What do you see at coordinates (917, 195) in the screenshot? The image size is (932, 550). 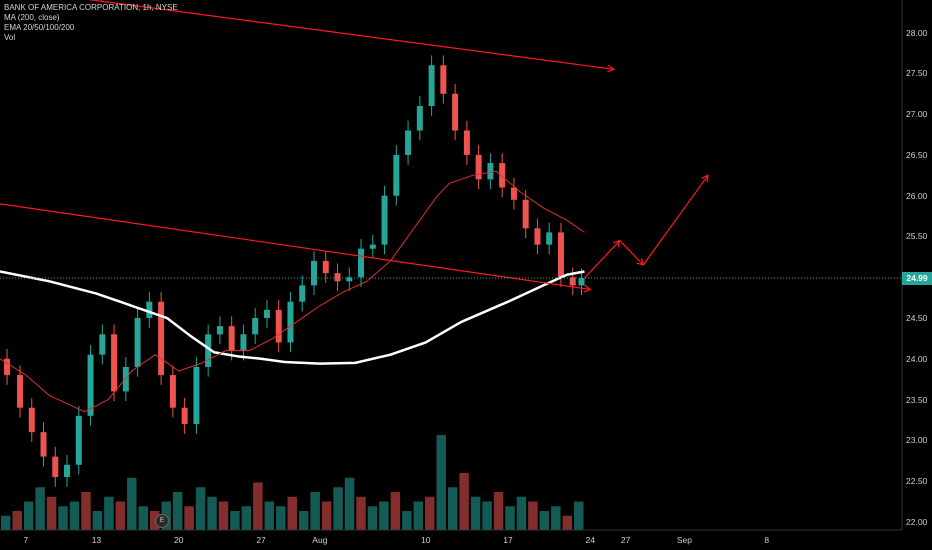 I see `price-tick-label: 26.00` at bounding box center [917, 195].